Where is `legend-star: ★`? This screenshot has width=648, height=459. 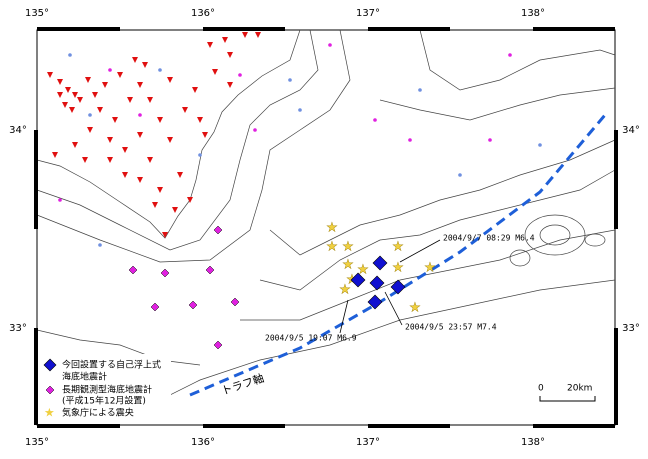
legend-star: ★ is located at coordinates (49, 413).